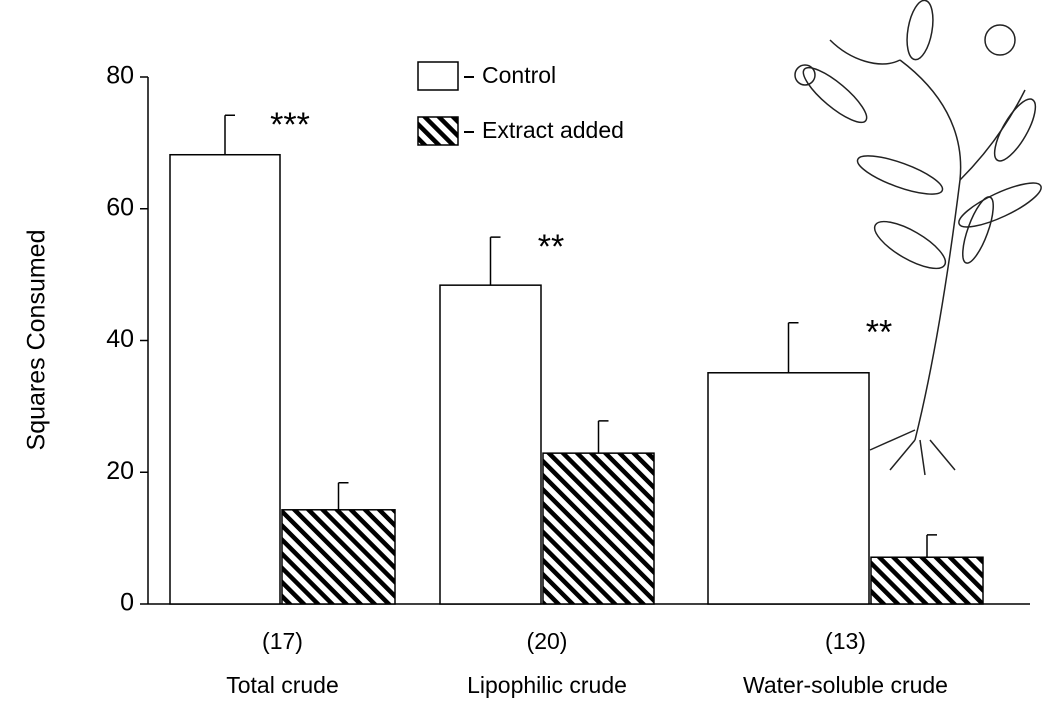  I want to click on y-tick-label: 80, so click(120, 76).